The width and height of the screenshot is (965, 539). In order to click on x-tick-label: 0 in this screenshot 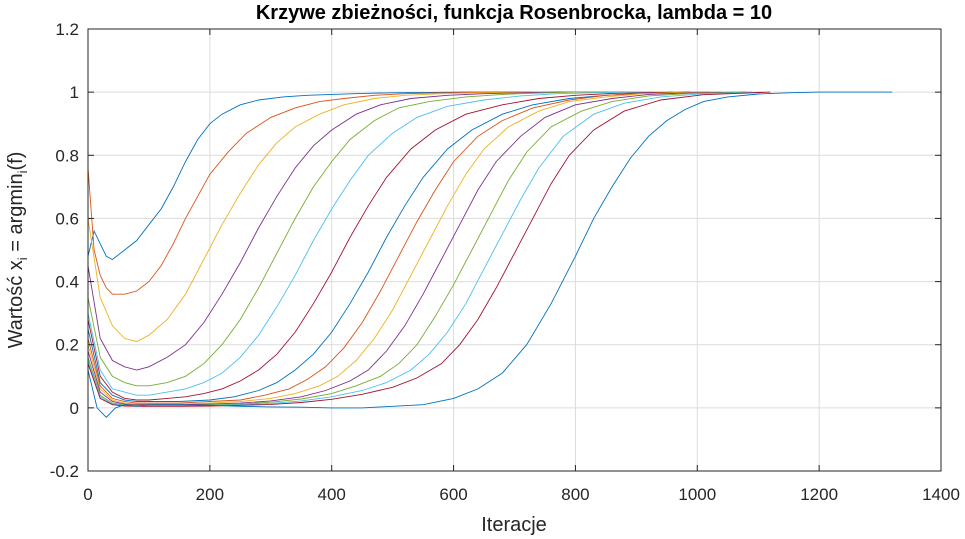, I will do `click(87, 494)`.